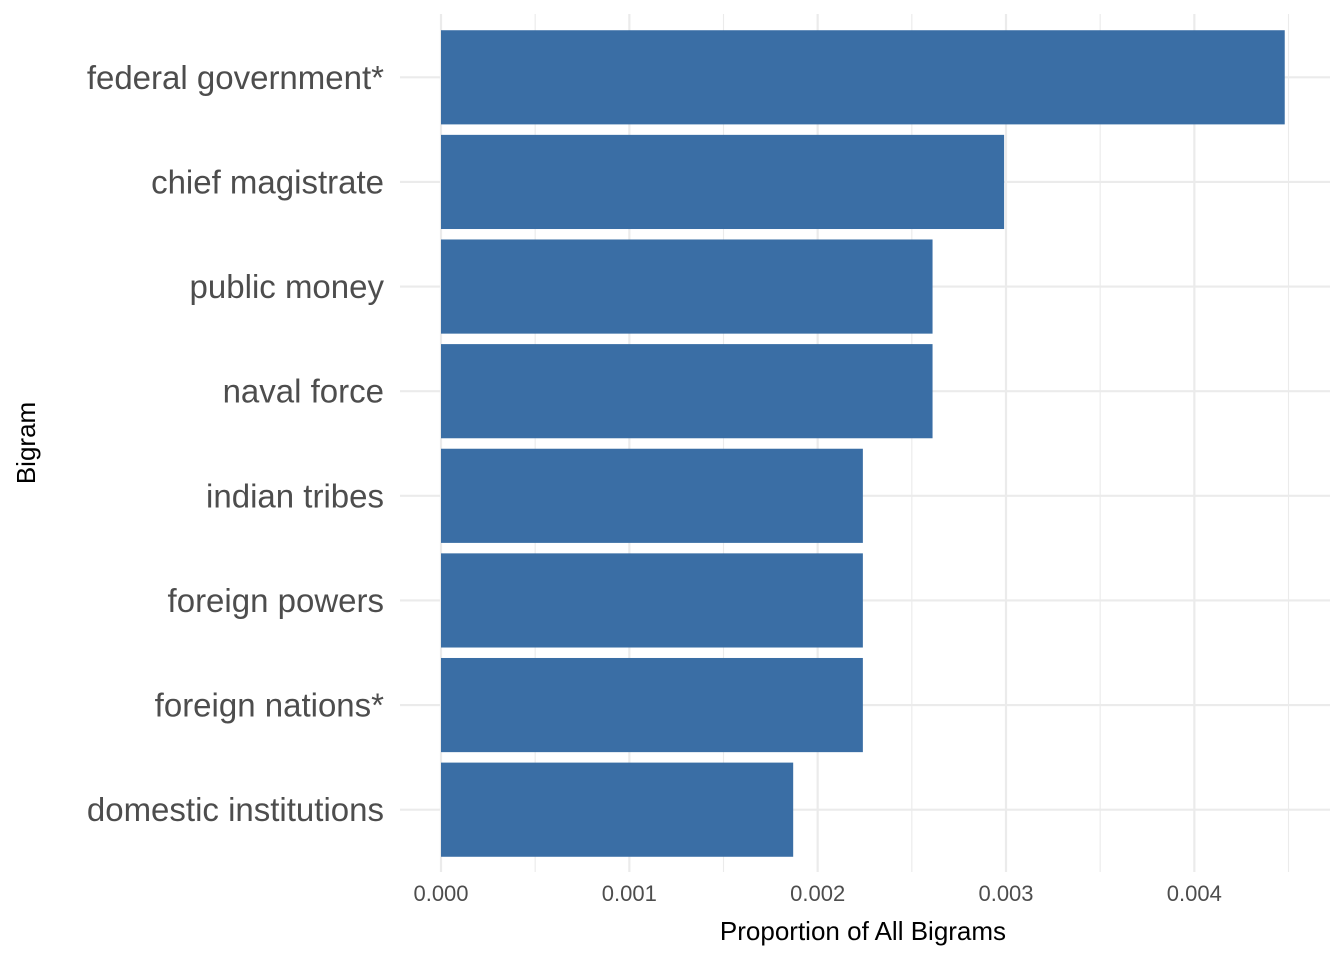 This screenshot has height=960, width=1344. I want to click on y-axis-title: Bigram, so click(26, 443).